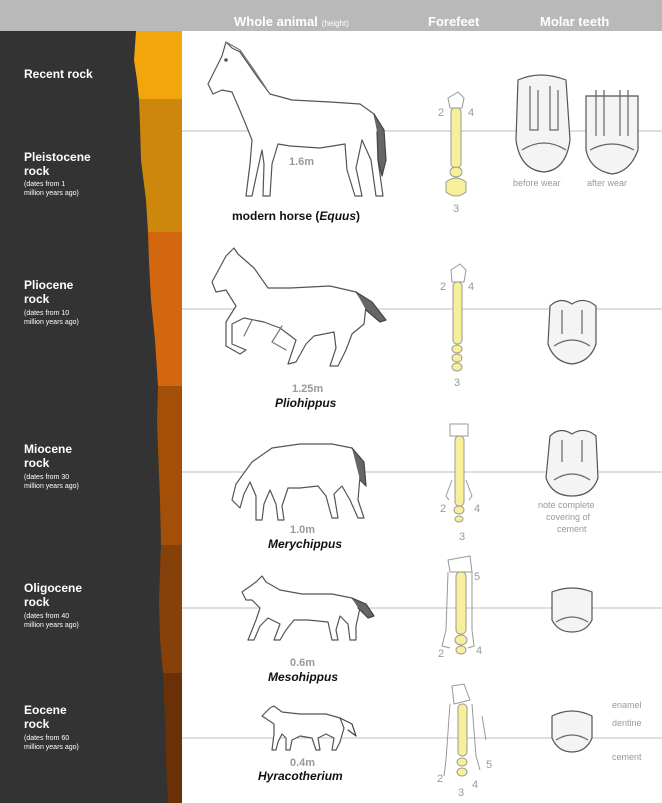 This screenshot has height=803, width=662. I want to click on rock-label-oligocene-rock: rock, so click(37, 602).